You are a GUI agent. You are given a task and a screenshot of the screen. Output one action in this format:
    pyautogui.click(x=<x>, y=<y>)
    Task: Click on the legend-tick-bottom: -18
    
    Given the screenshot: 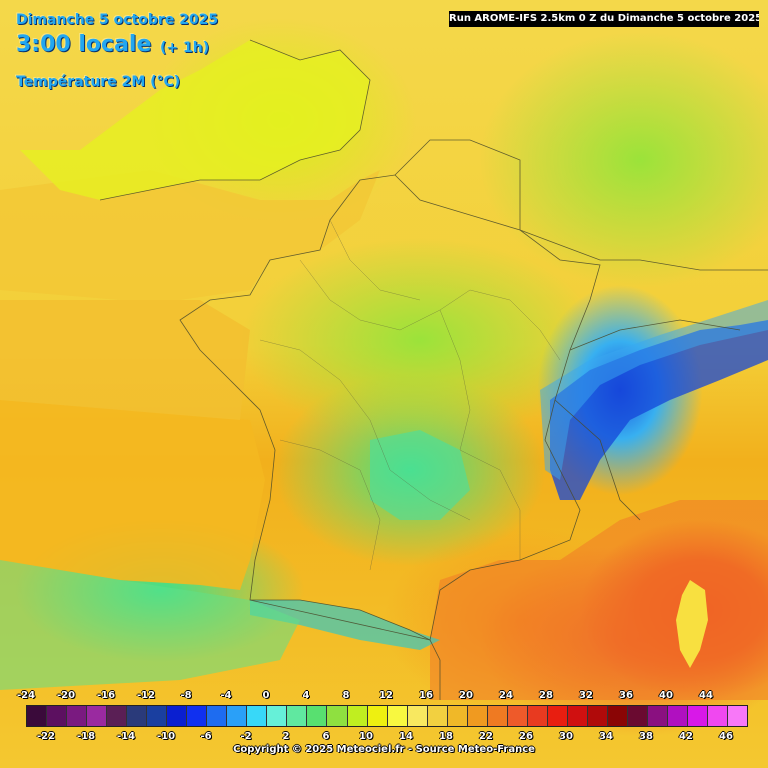 What is the action you would take?
    pyautogui.click(x=86, y=736)
    